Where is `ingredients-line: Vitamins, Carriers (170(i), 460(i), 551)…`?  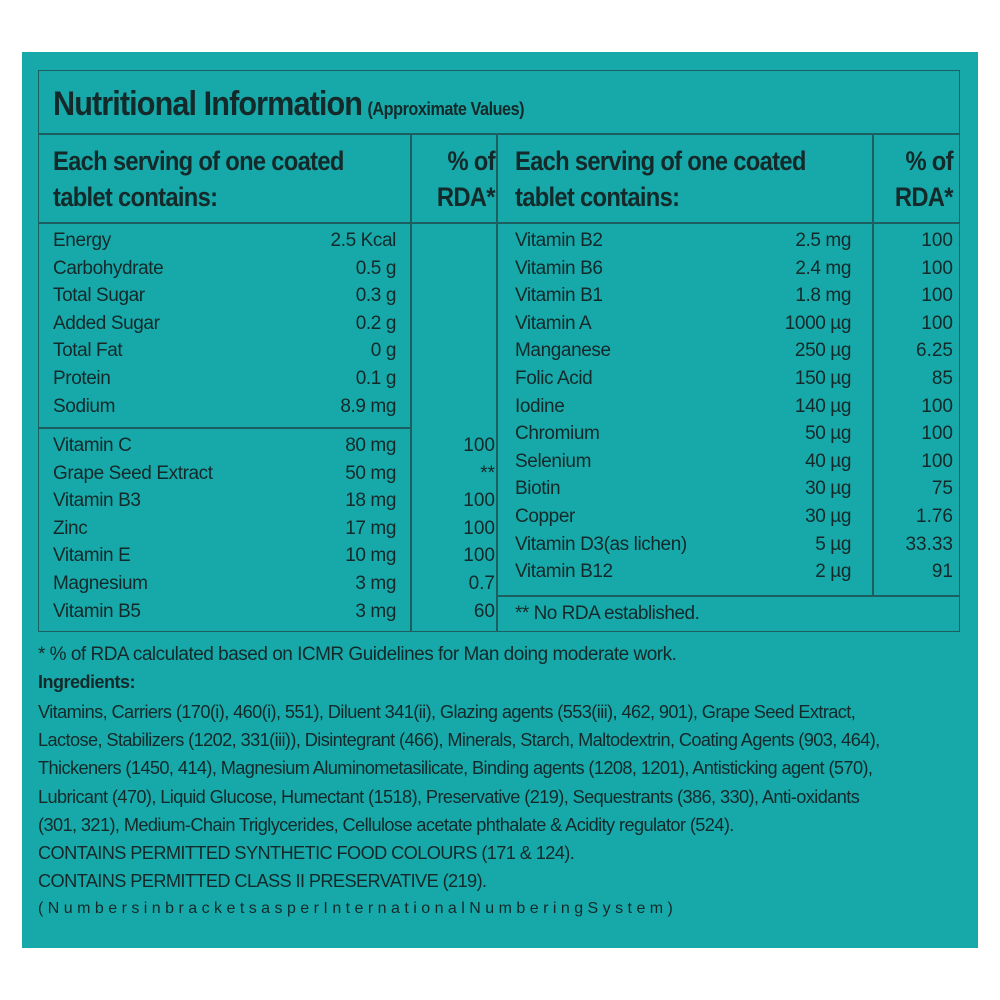 ingredients-line: Vitamins, Carriers (170(i), 460(i), 551)… is located at coordinates (447, 712).